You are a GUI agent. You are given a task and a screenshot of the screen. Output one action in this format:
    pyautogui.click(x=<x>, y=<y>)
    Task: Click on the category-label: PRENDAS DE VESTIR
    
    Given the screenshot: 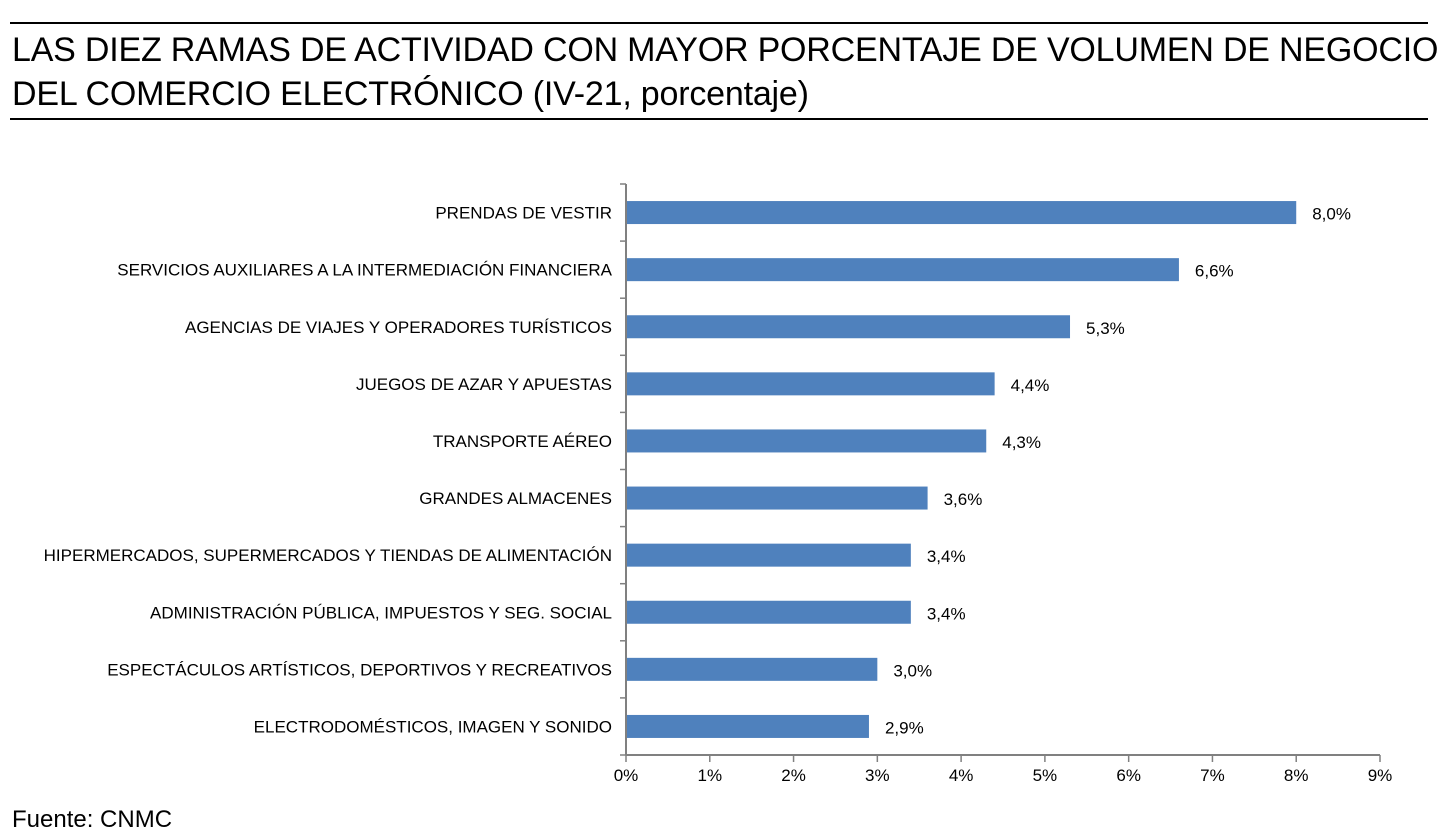 What is the action you would take?
    pyautogui.click(x=523, y=213)
    